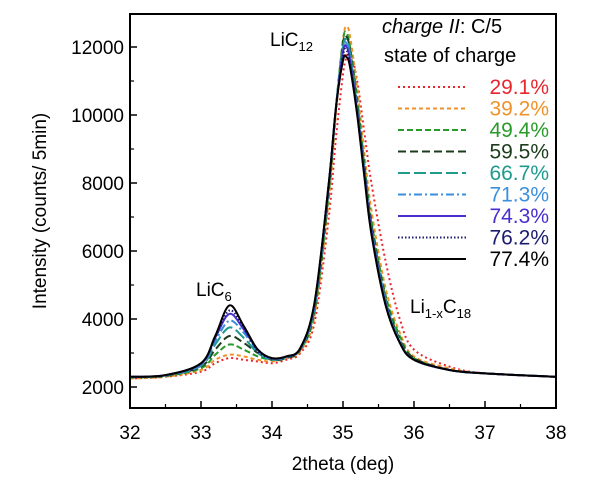 The width and height of the screenshot is (600, 490). Describe the element at coordinates (272, 433) in the screenshot. I see `x-tick-label: 34` at that location.